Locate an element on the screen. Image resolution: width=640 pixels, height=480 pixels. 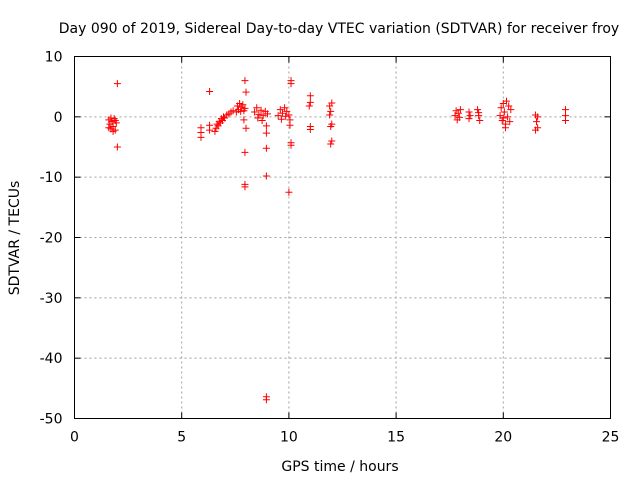
x-tick-label: 20 is located at coordinates (503, 438).